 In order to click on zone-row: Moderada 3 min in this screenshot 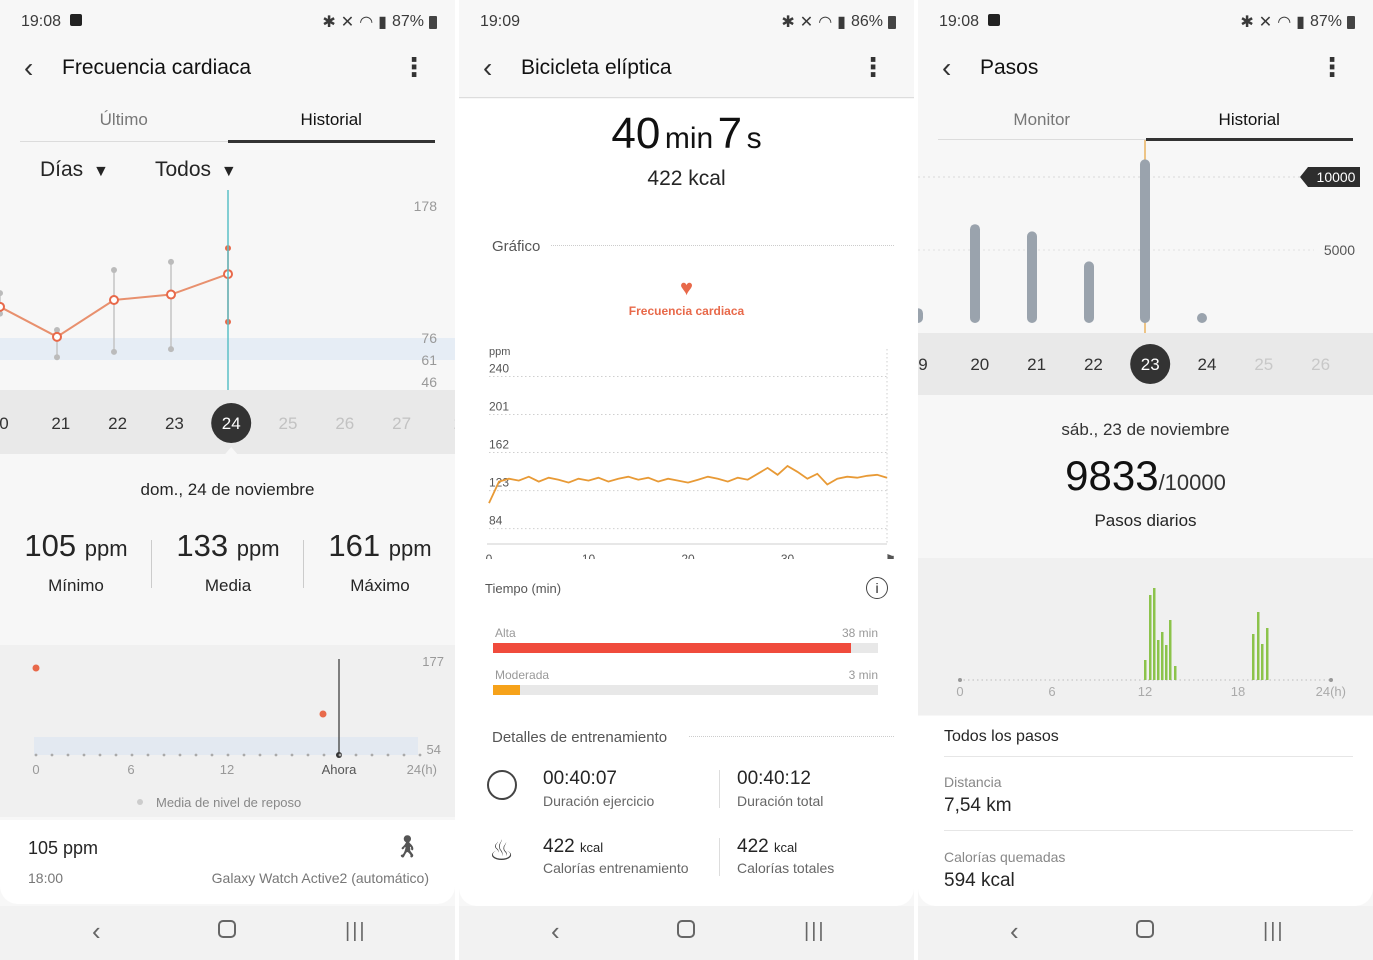, I will do `click(685, 687)`.